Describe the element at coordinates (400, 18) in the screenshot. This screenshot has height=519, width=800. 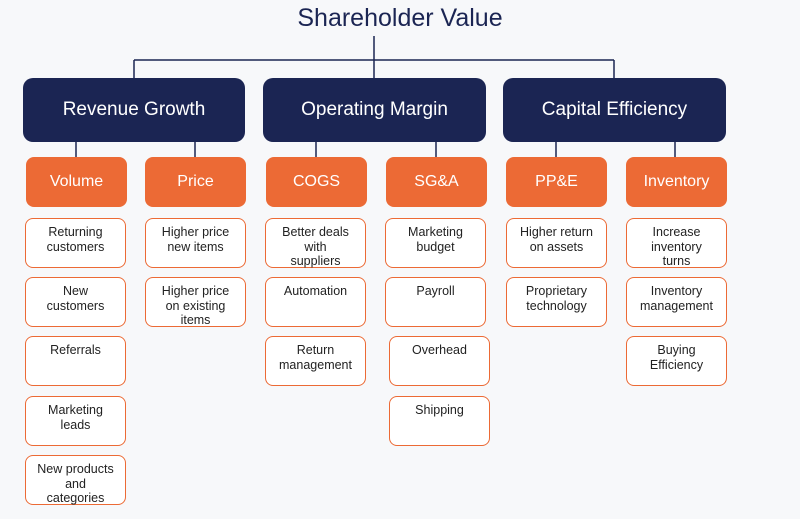
I see `diagram-title: Shareholder Value` at that location.